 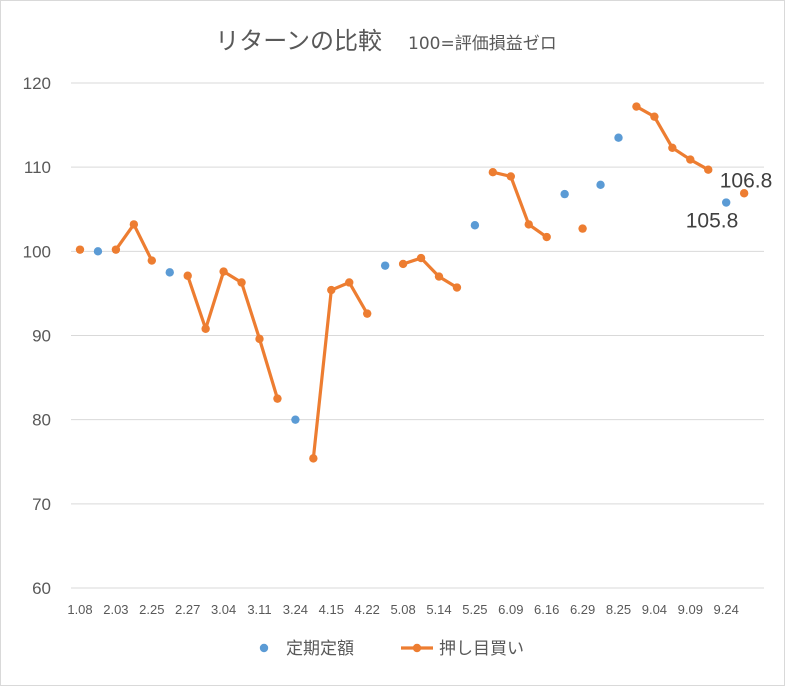 I want to click on x-tick-label: 5.08, so click(x=402, y=609).